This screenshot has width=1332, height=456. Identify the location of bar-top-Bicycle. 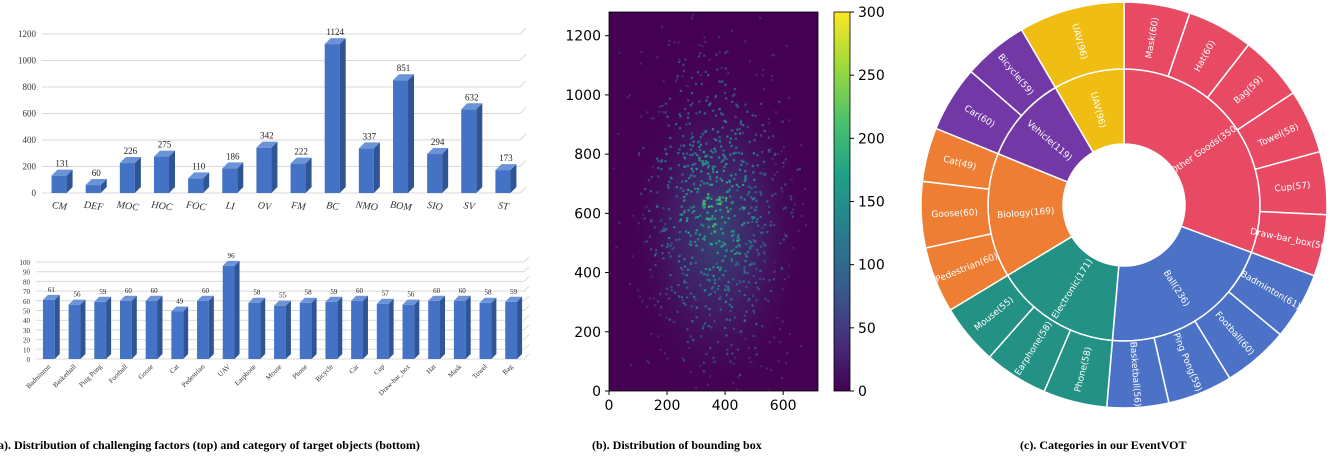
(334, 299).